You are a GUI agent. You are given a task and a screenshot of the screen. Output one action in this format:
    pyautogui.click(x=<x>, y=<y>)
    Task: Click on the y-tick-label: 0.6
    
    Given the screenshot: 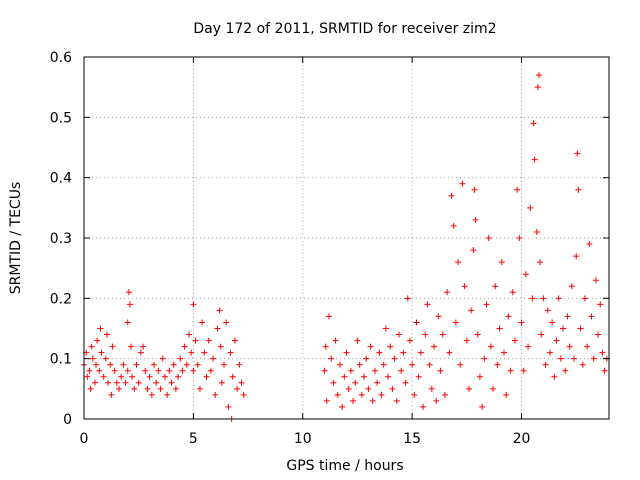 What is the action you would take?
    pyautogui.click(x=61, y=58)
    